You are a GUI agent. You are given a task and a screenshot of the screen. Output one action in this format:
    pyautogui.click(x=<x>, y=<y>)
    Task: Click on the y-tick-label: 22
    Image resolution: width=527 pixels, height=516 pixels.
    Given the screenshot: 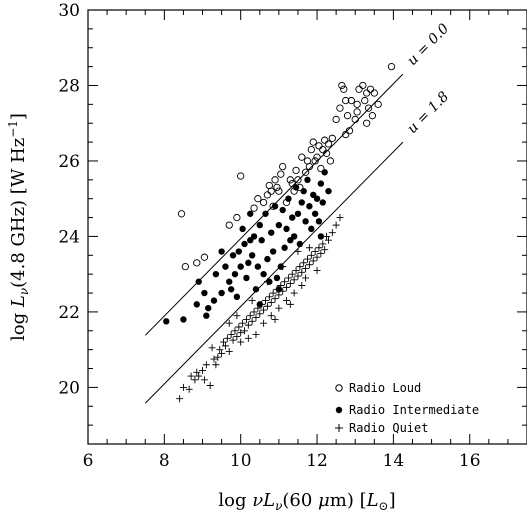 What is the action you would take?
    pyautogui.click(x=69, y=313)
    